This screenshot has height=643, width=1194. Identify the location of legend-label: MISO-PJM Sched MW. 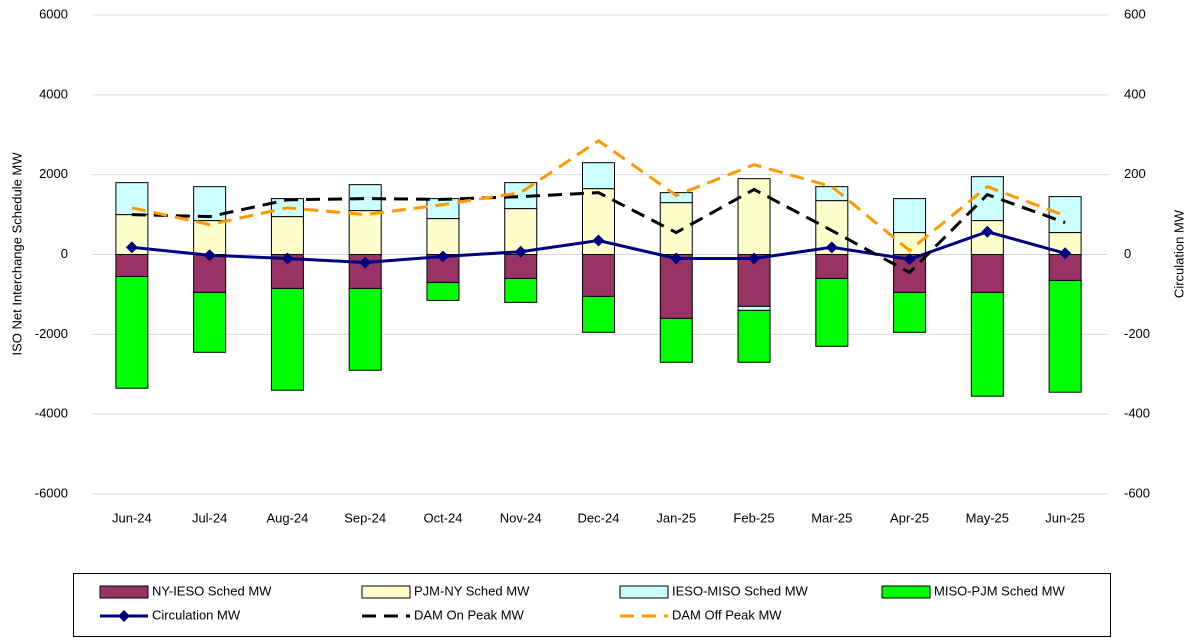
(999, 590).